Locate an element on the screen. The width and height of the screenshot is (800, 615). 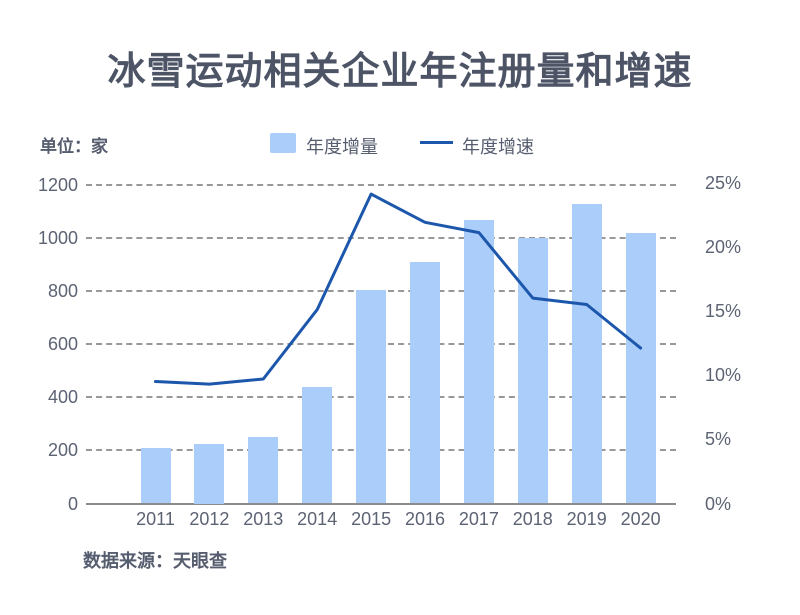
x-axis-label: 2018 is located at coordinates (532, 519).